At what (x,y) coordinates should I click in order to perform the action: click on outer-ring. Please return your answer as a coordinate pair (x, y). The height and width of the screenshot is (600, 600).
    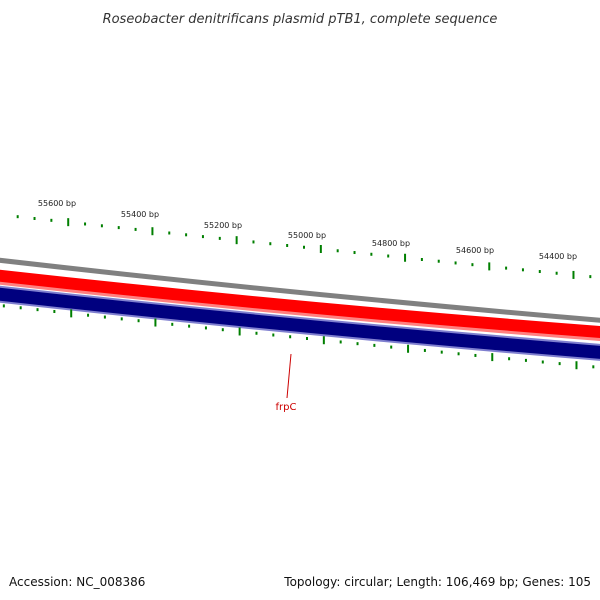
    Looking at the image, I should click on (300, 290).